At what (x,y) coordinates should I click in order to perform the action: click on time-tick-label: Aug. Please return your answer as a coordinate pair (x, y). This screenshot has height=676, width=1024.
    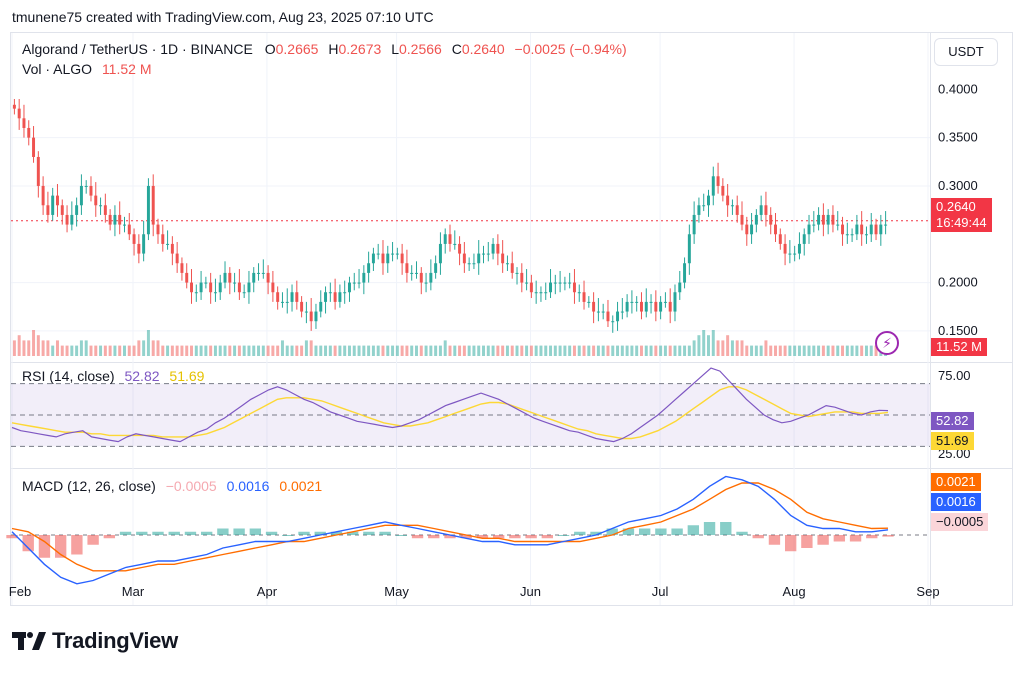
    Looking at the image, I should click on (793, 591).